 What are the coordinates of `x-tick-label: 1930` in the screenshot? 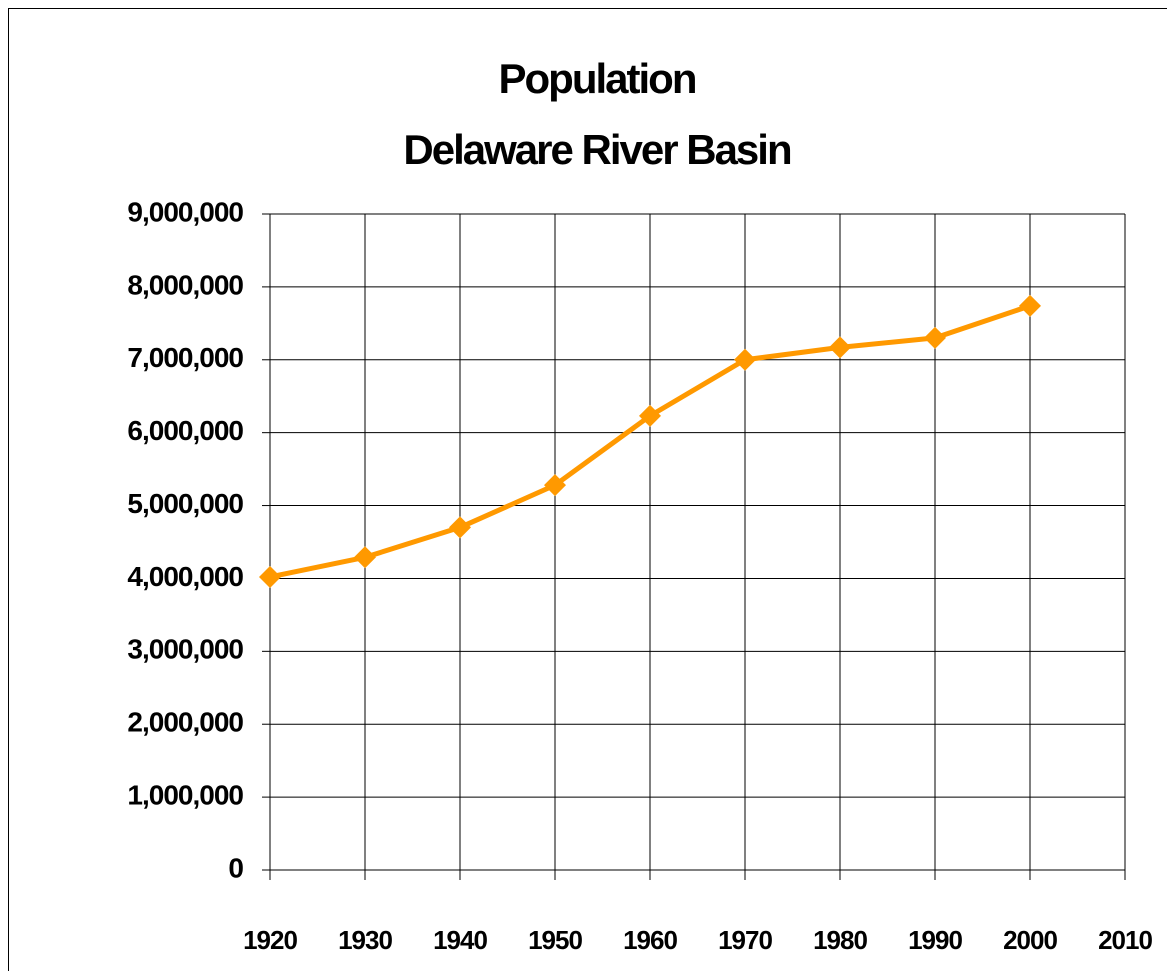 It's located at (365, 940).